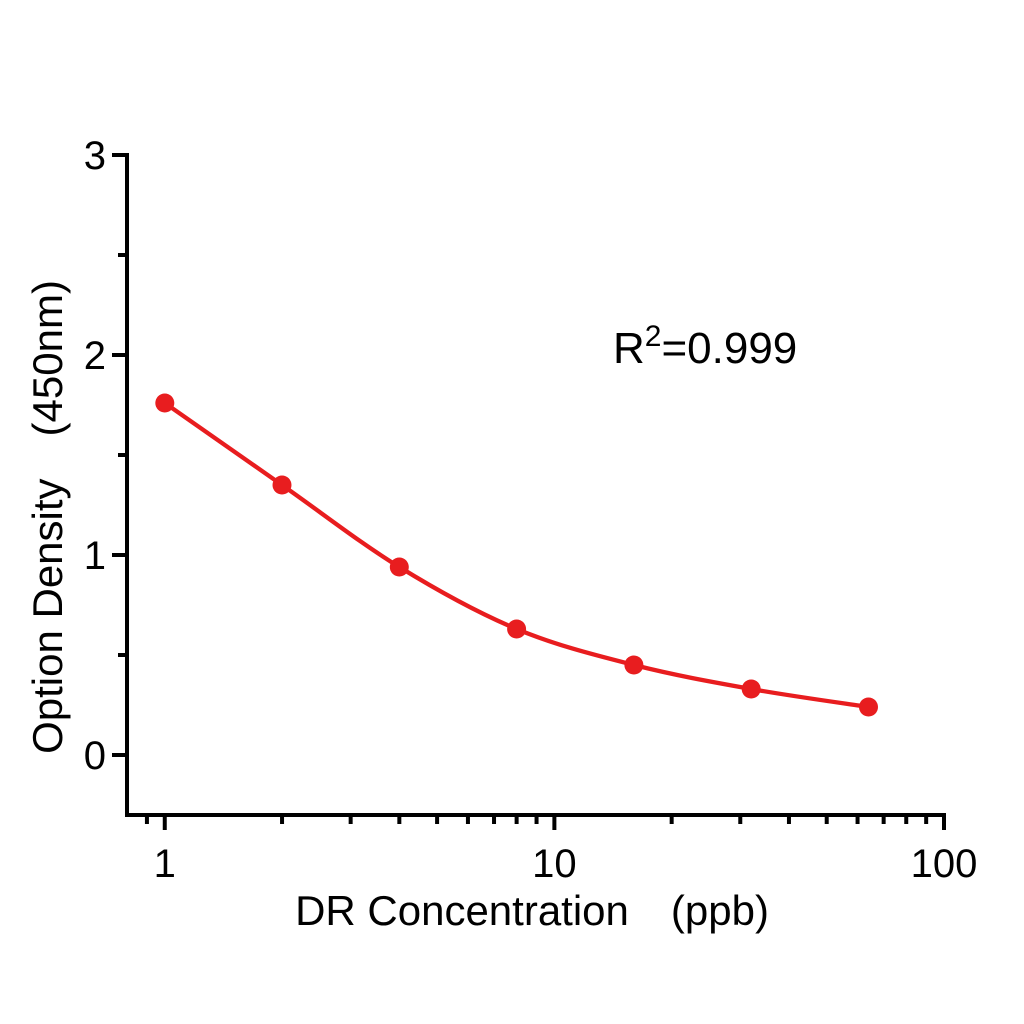 Image resolution: width=1024 pixels, height=1024 pixels. I want to click on x-tick-label: 100, so click(944, 864).